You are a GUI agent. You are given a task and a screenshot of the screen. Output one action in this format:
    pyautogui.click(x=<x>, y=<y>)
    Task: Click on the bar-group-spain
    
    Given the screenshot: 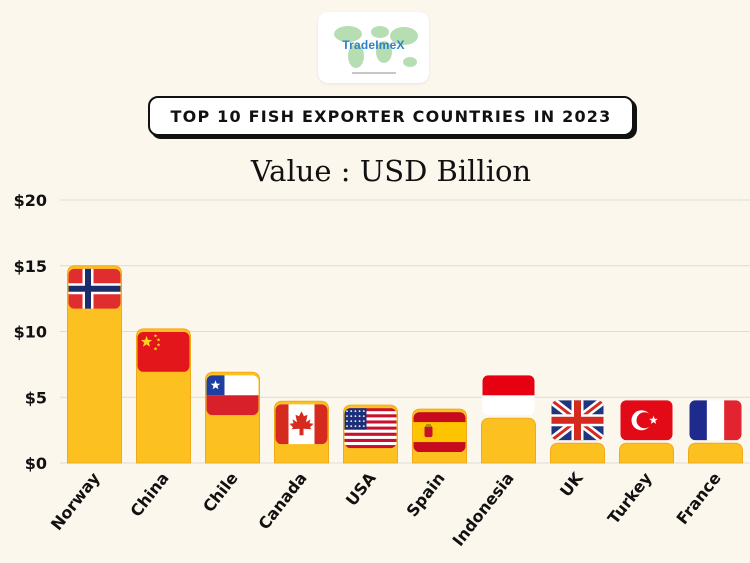 What is the action you would take?
    pyautogui.click(x=439, y=436)
    